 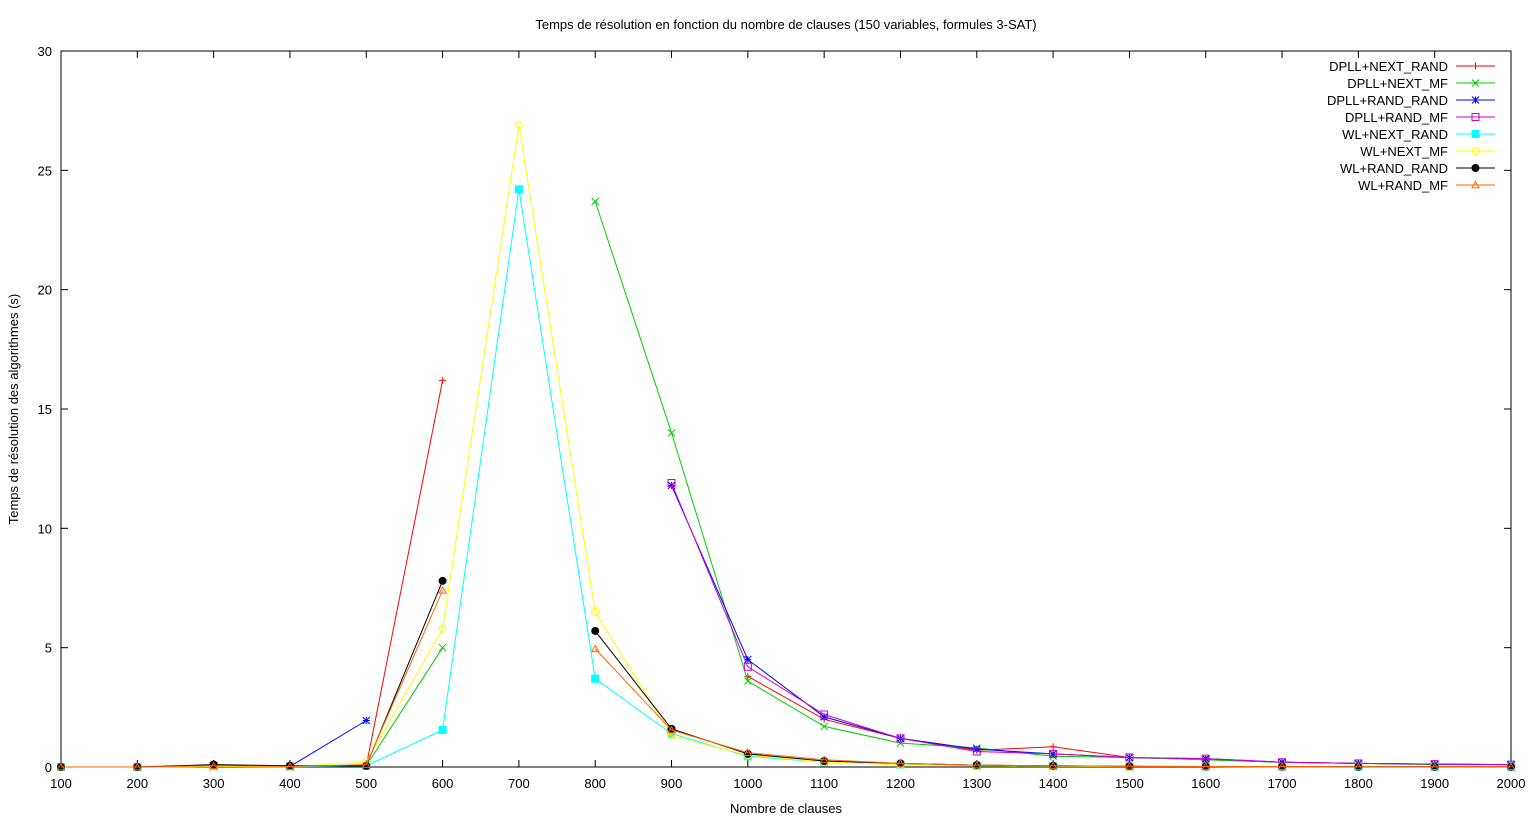 What do you see at coordinates (290, 783) in the screenshot?
I see `x-tick-label: 400` at bounding box center [290, 783].